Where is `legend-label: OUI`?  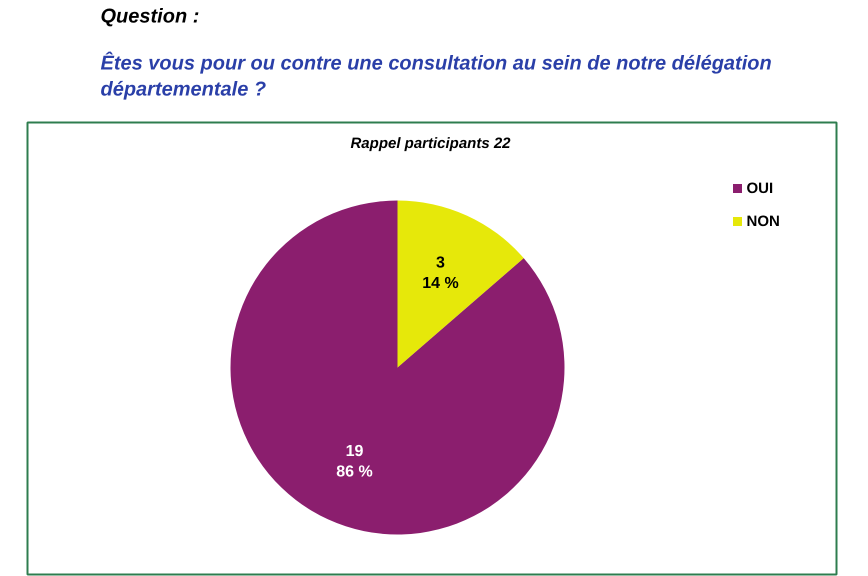 legend-label: OUI is located at coordinates (760, 188).